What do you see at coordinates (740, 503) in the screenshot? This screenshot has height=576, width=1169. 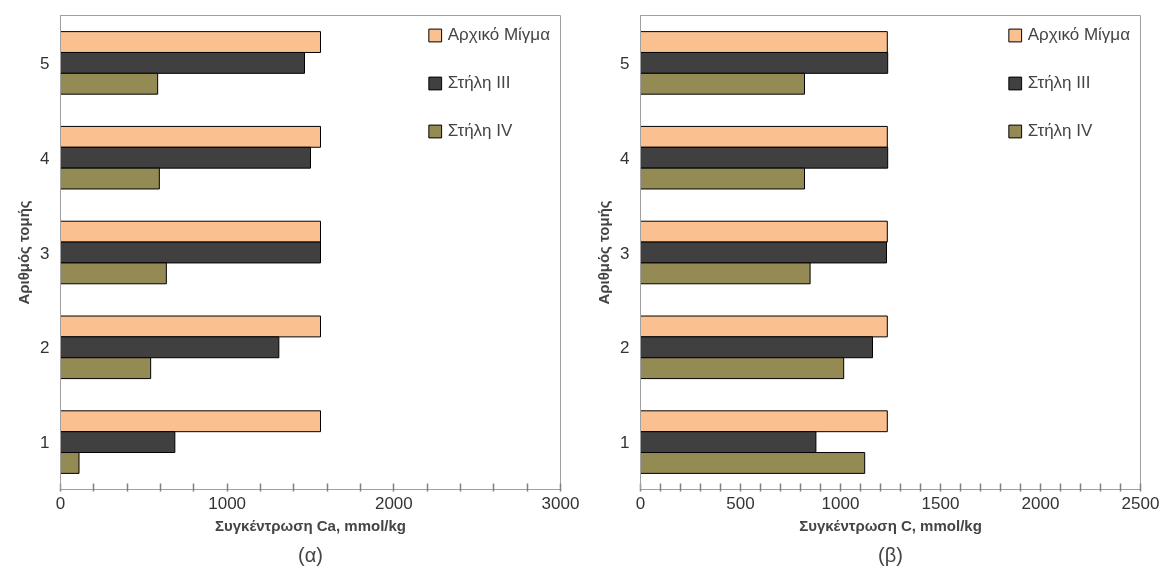 I see `x-tick-label: 500` at bounding box center [740, 503].